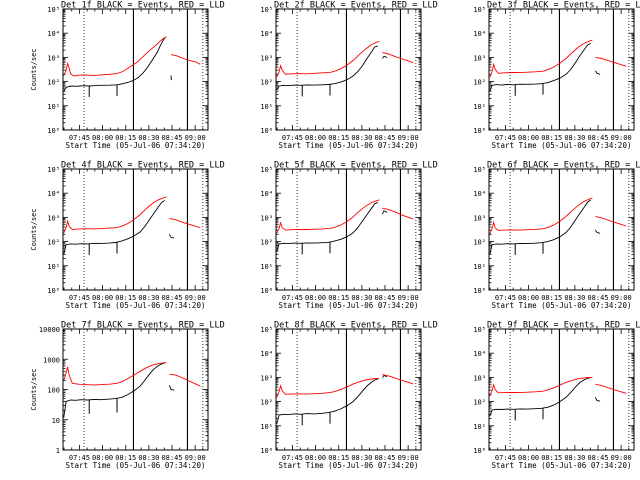  Describe the element at coordinates (563, 166) in the screenshot. I see `panel-title: Det 6f BLACK = Events, RED = LLD` at that location.